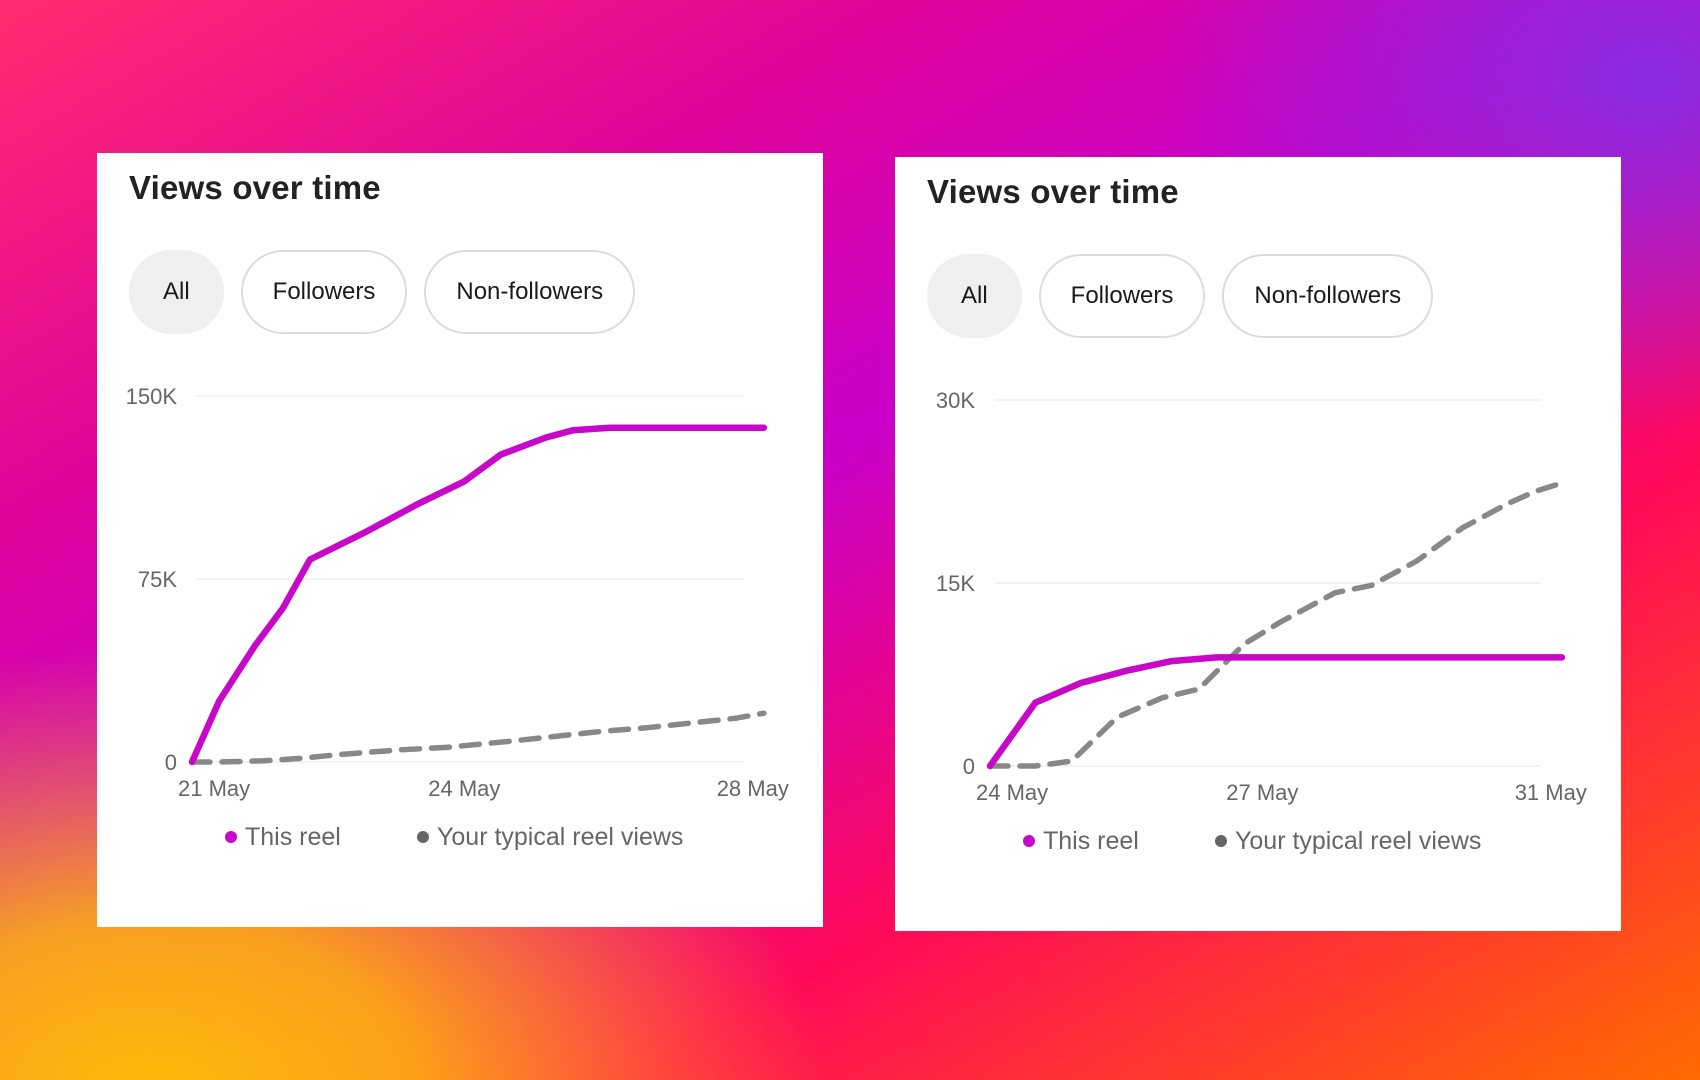 The height and width of the screenshot is (1080, 1700). What do you see at coordinates (955, 583) in the screenshot?
I see `y-tick-label: 15K` at bounding box center [955, 583].